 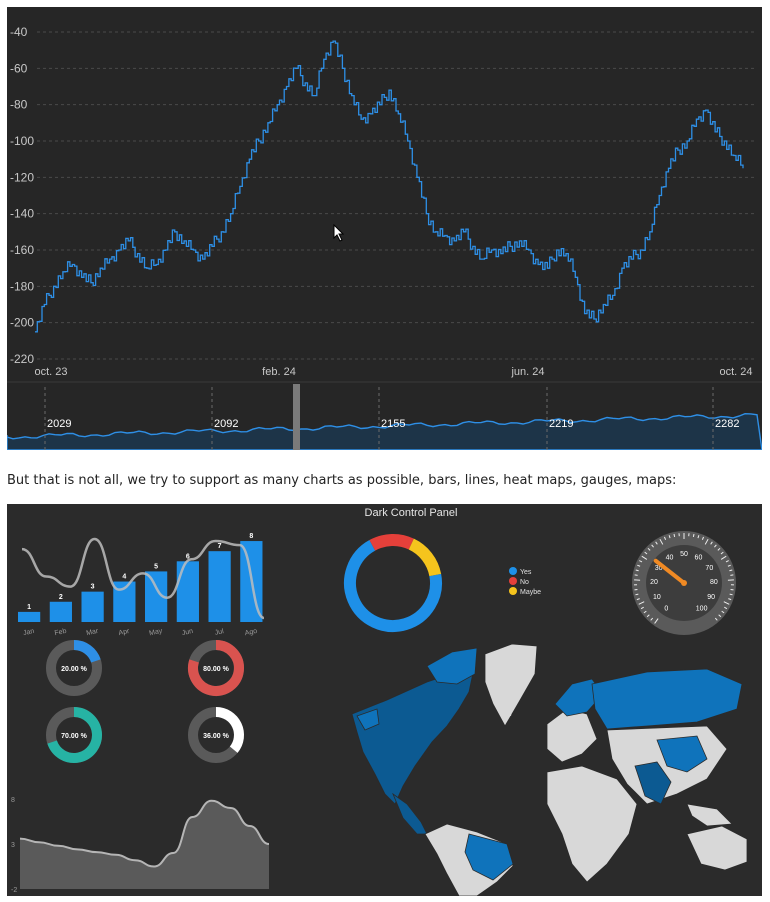 I want to click on bar-category-label: Jul, so click(x=219, y=632).